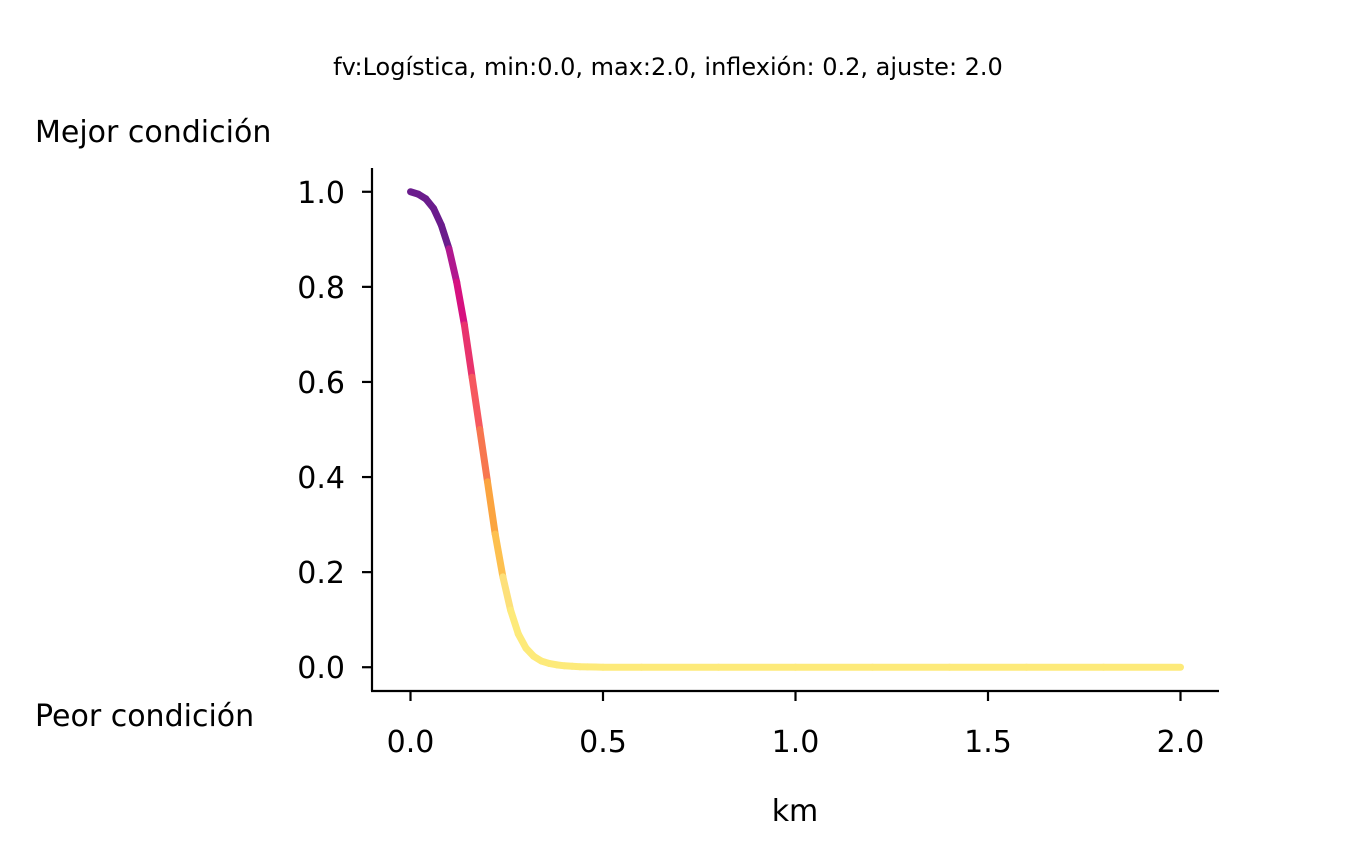 This screenshot has height=843, width=1353. I want to click on x-tick-label: 0.0, so click(411, 742).